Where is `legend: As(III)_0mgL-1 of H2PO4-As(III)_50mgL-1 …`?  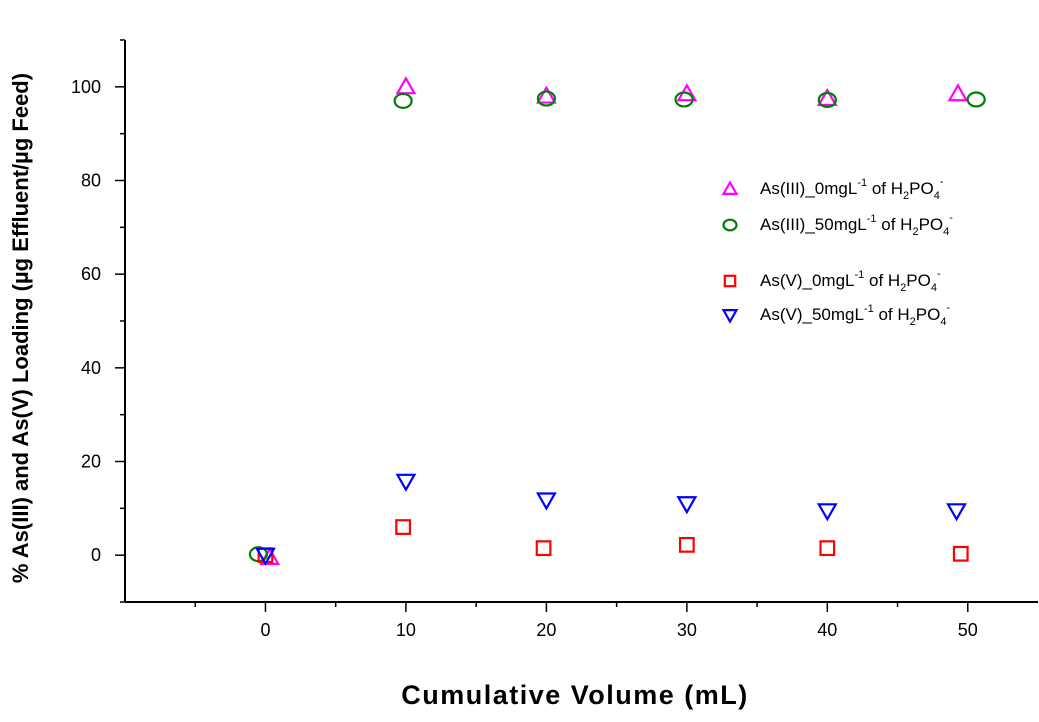
legend: As(III)_0mgL-1 of H2PO4-As(III)_50mgL-1 … is located at coordinates (837, 252).